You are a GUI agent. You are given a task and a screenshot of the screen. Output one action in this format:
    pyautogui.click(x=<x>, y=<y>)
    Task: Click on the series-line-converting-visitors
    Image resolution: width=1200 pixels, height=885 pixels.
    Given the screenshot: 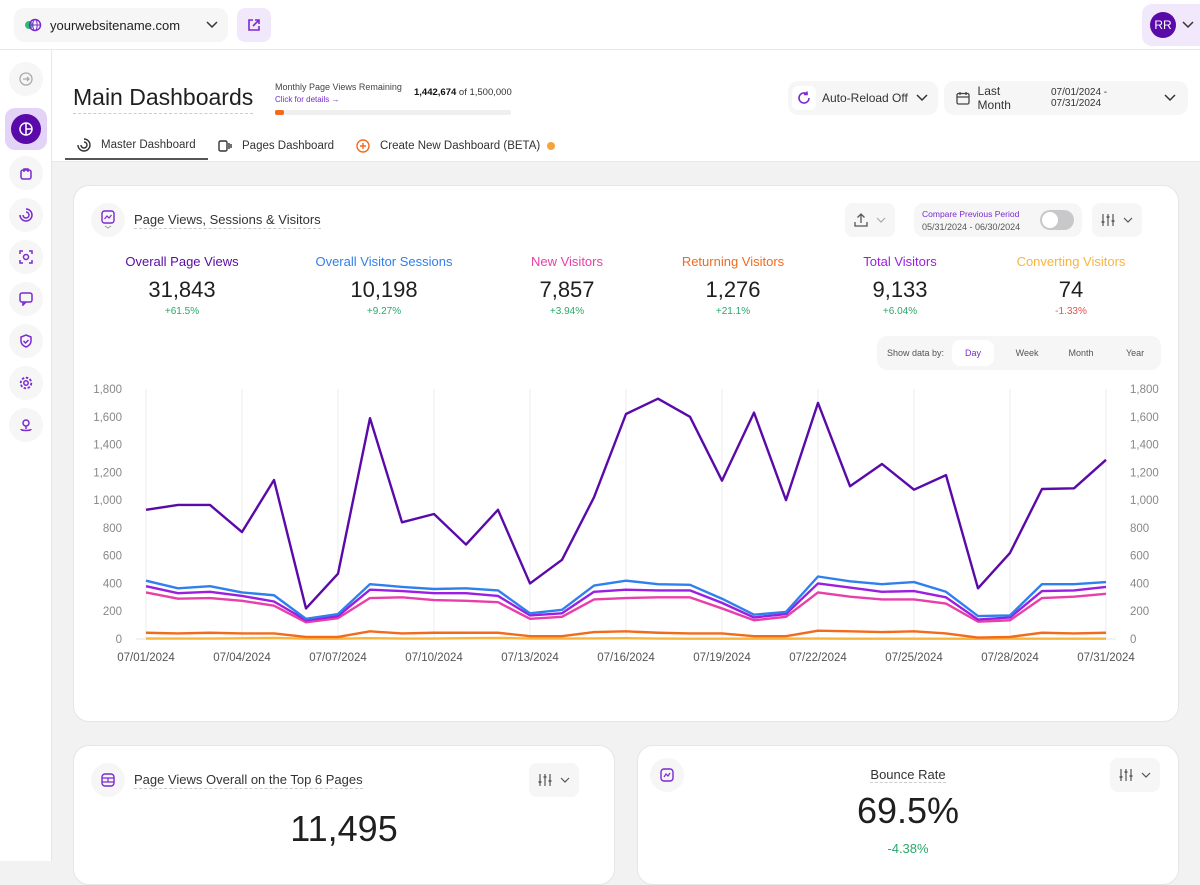 What is the action you would take?
    pyautogui.click(x=626, y=638)
    